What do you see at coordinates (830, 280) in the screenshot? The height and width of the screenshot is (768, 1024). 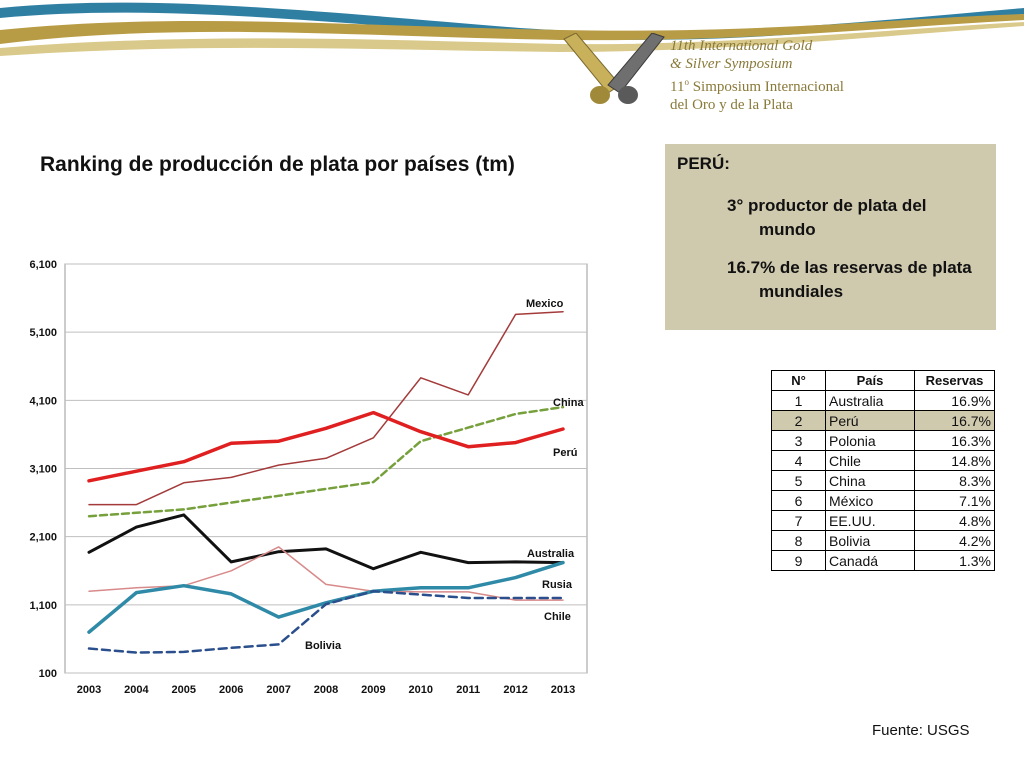 I see `info-point-2: 16.7% de las reservas de plata mundiales` at bounding box center [830, 280].